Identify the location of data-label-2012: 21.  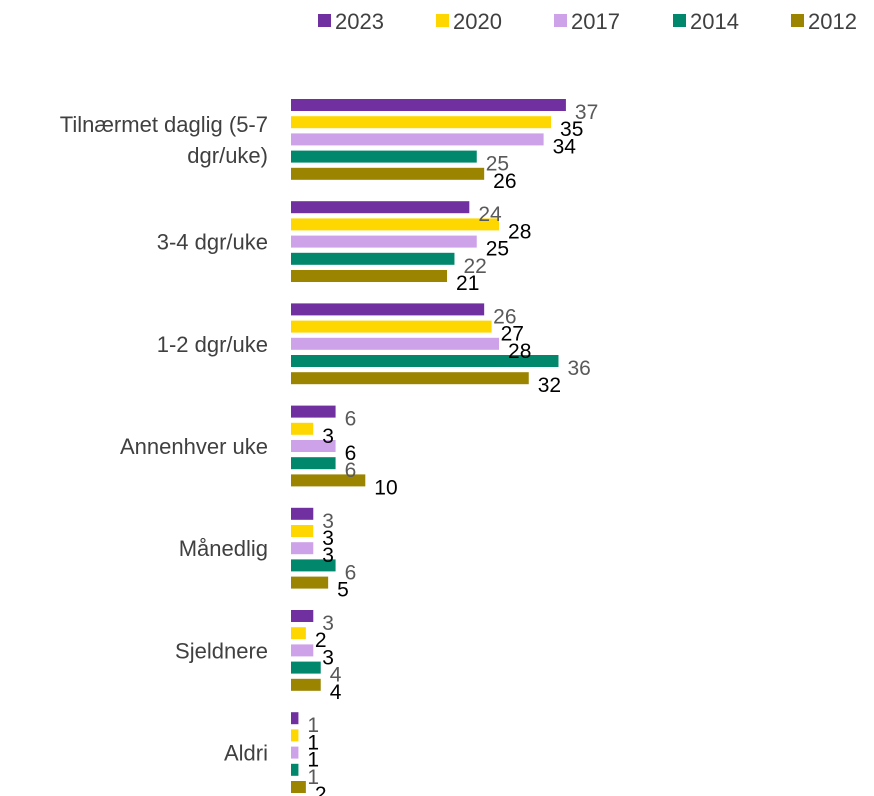
(467, 283).